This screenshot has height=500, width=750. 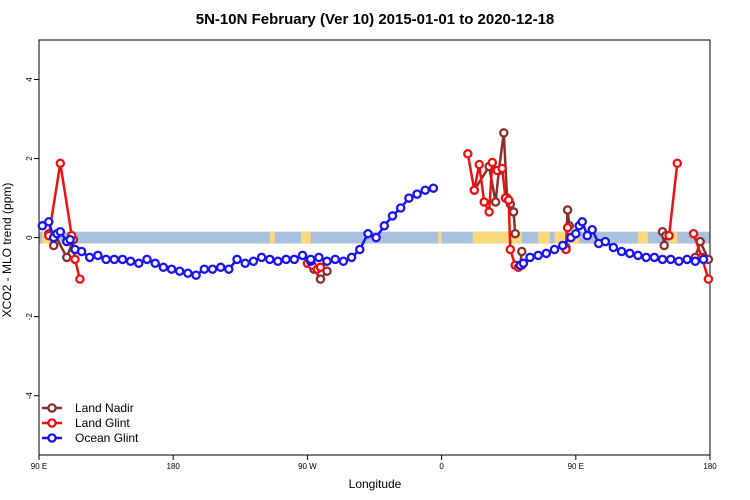 What do you see at coordinates (29, 79) in the screenshot?
I see `y-tick-label: 4` at bounding box center [29, 79].